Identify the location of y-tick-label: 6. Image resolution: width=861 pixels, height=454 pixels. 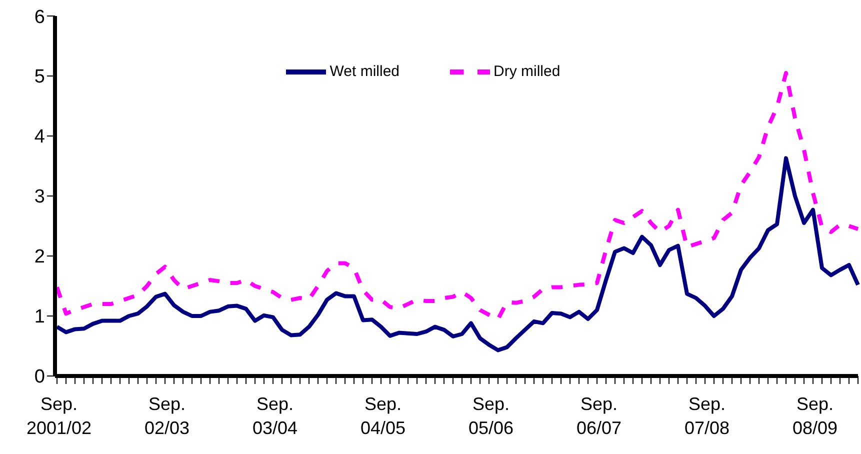
(39, 17).